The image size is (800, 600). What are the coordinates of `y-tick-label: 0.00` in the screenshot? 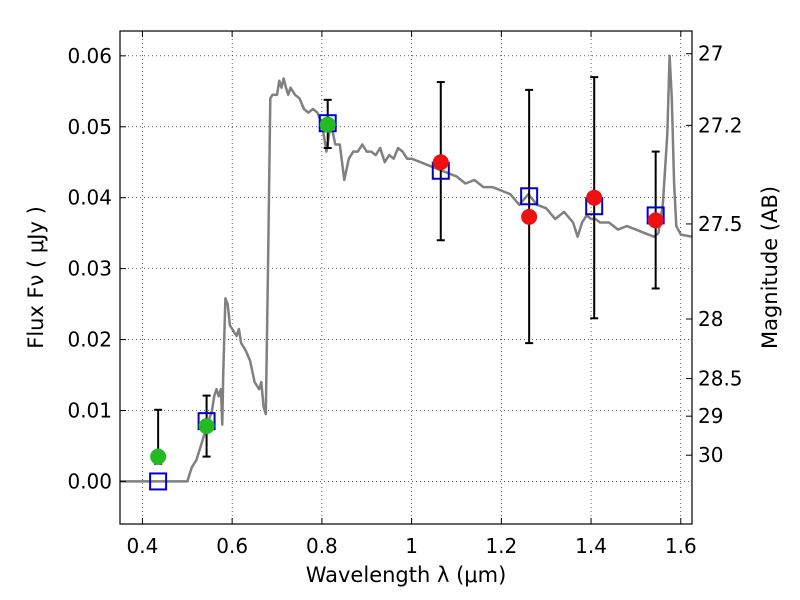 It's located at (89, 481).